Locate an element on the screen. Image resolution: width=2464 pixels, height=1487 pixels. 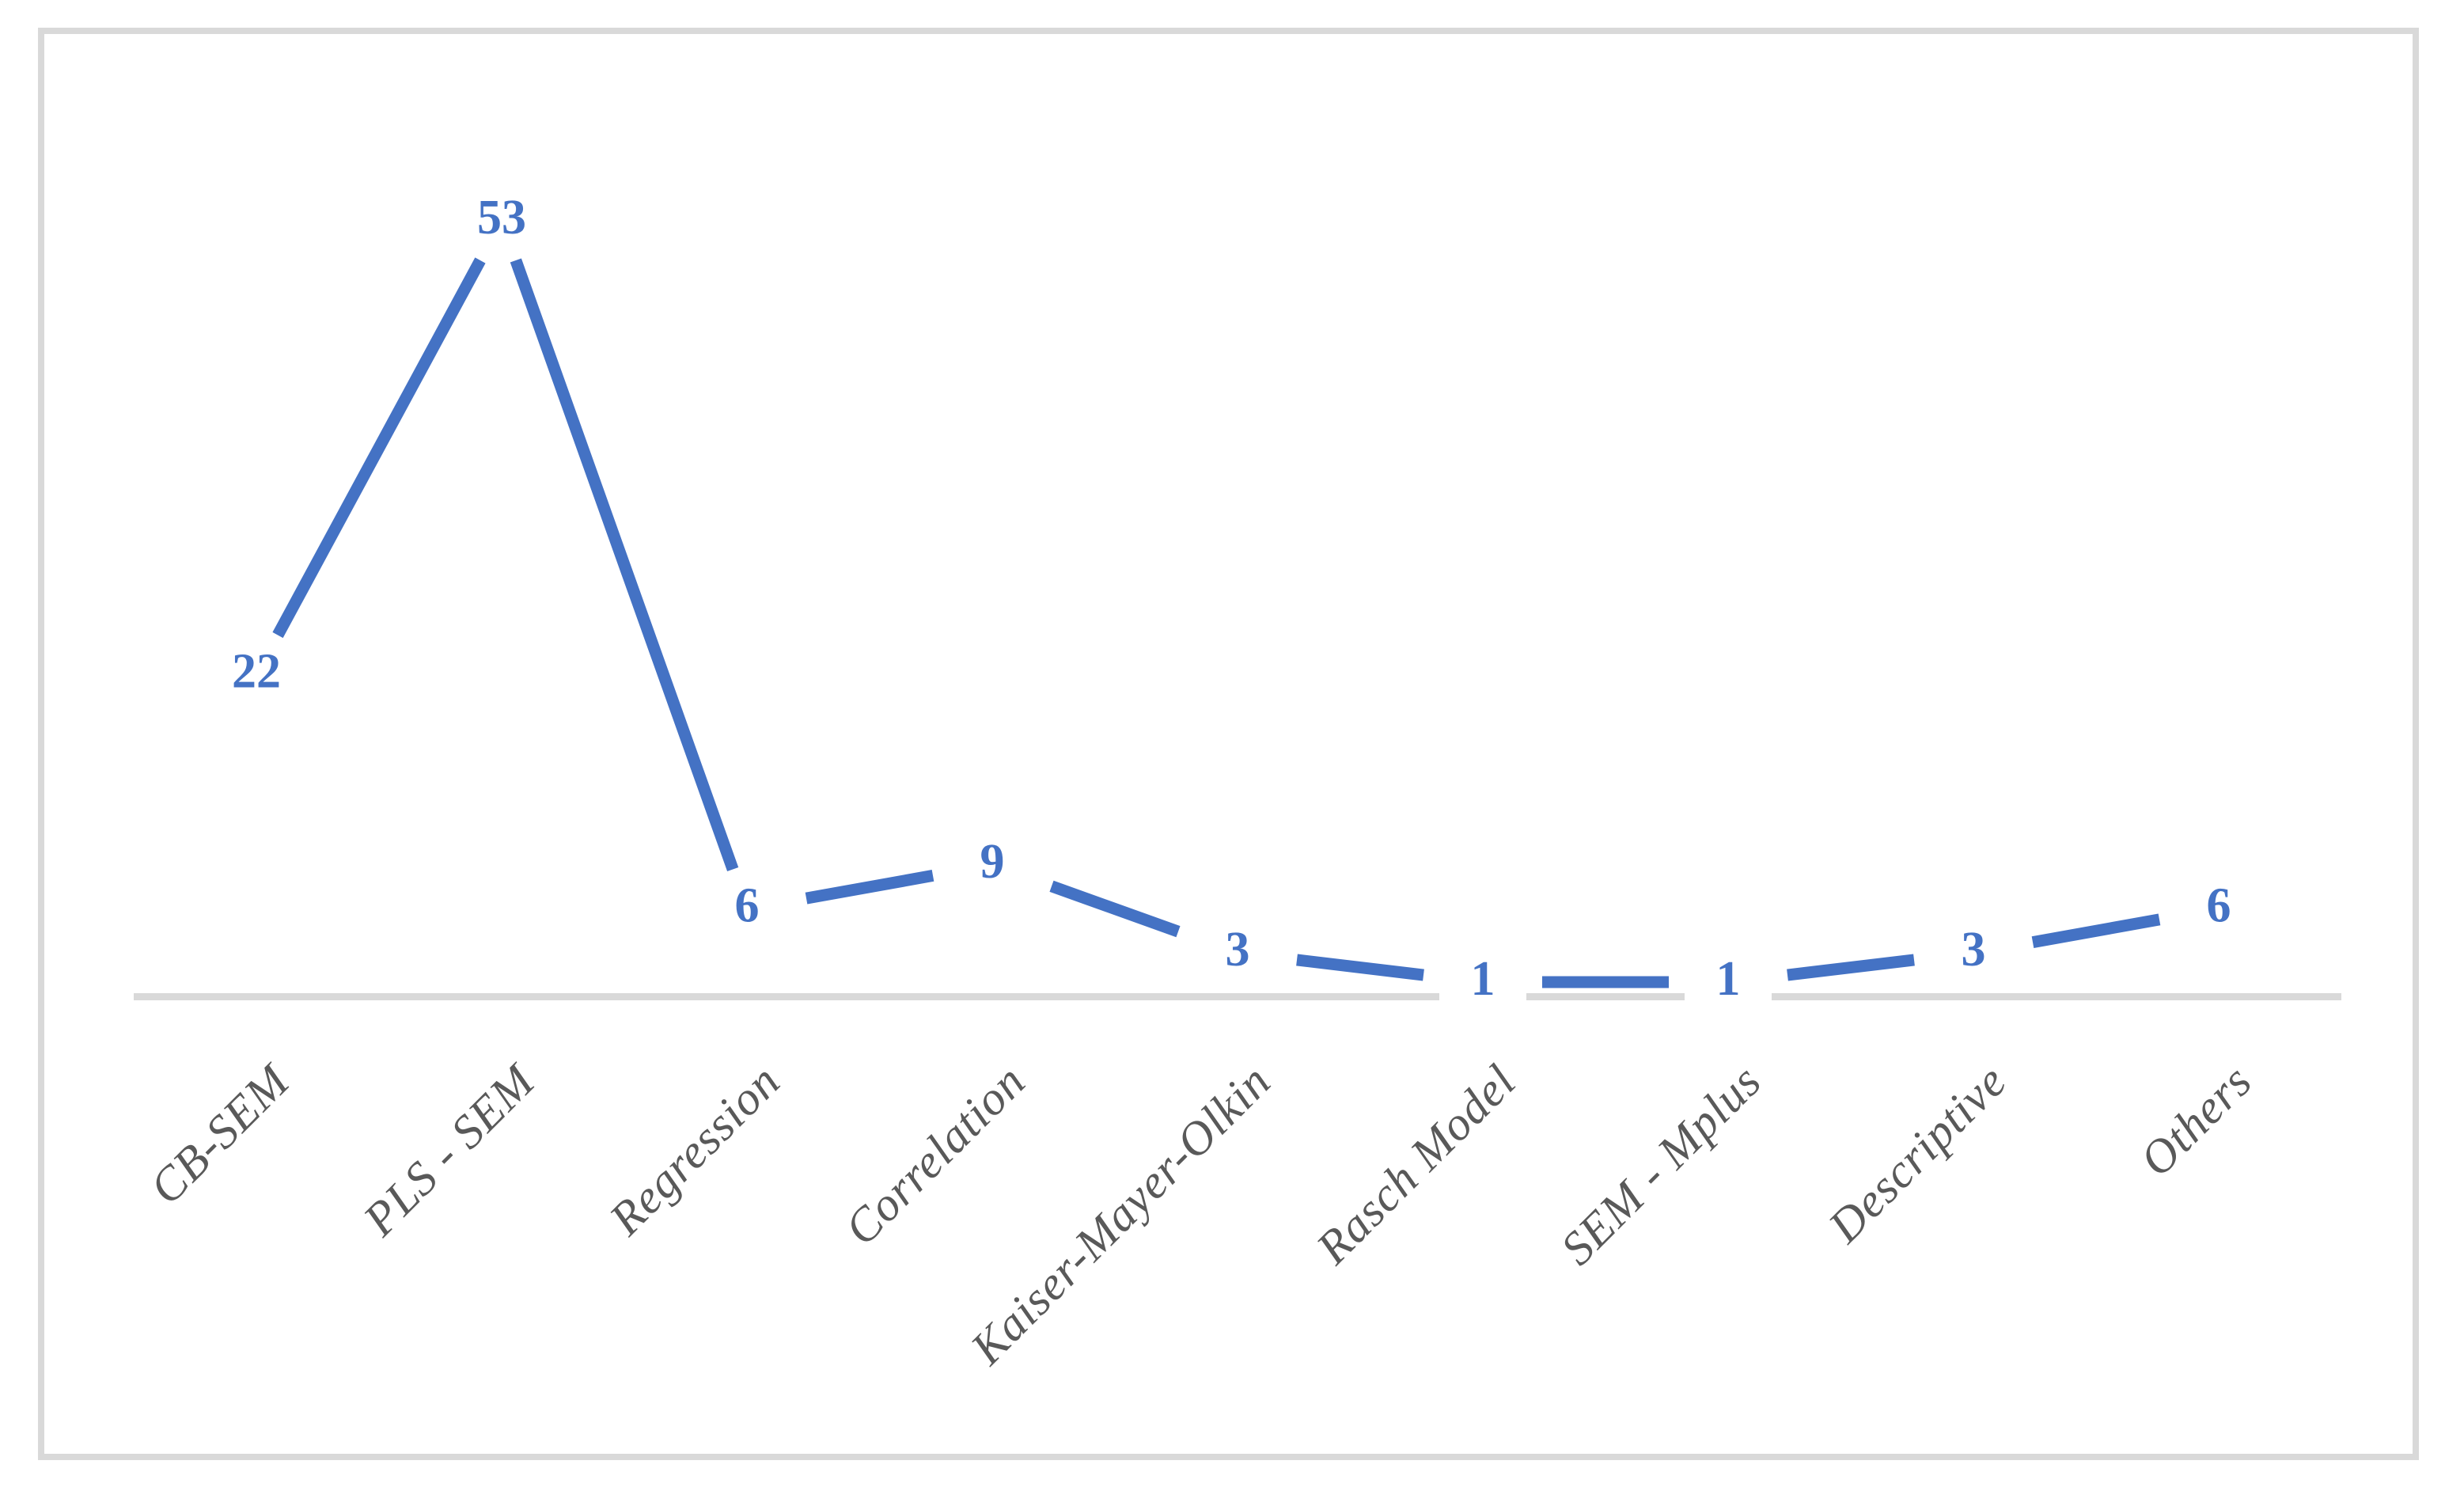
category-label: CB-SEM is located at coordinates (219, 1134).